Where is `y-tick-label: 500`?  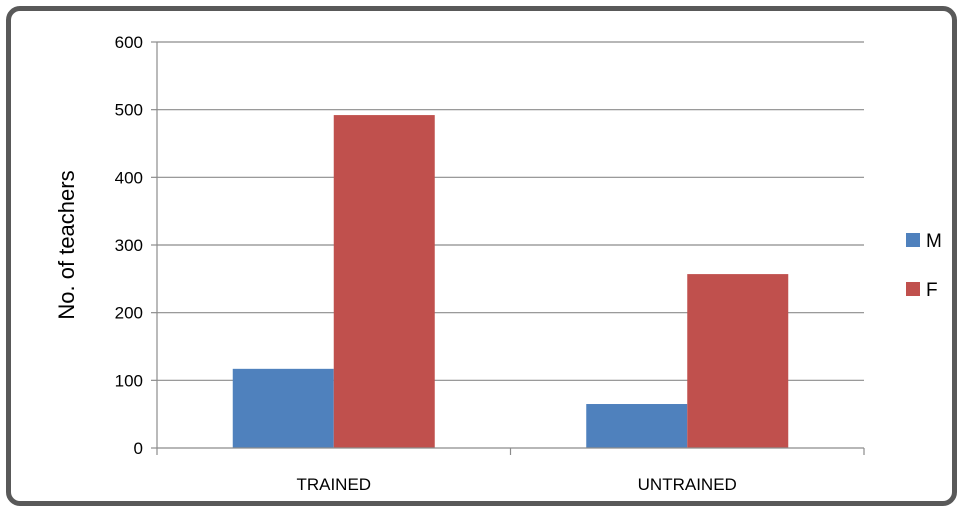 y-tick-label: 500 is located at coordinates (129, 110).